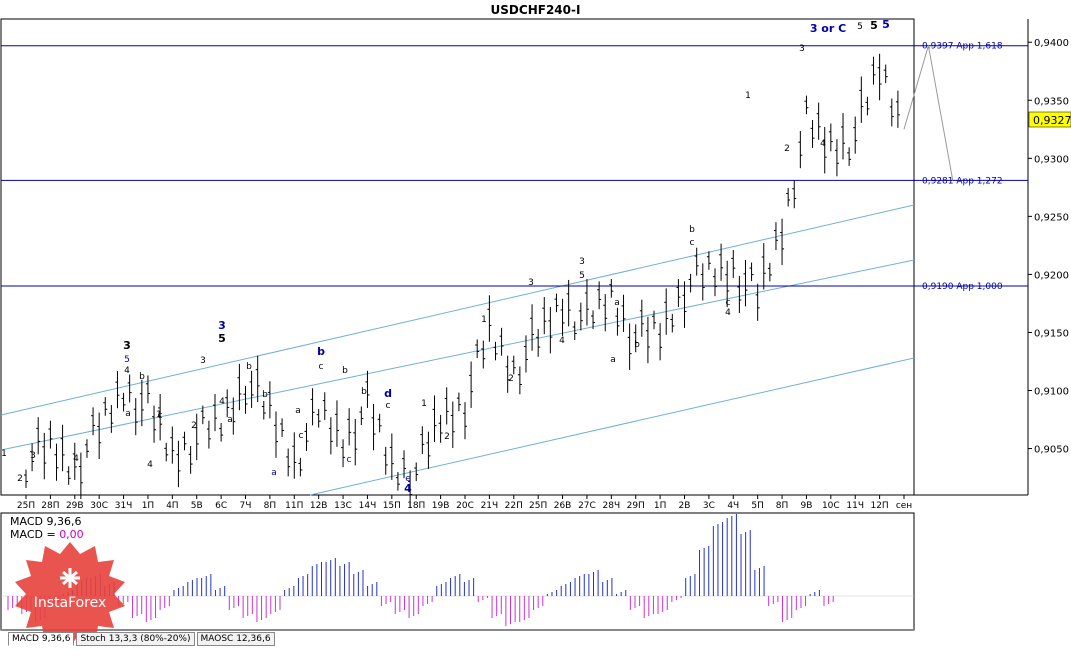 This screenshot has height=661, width=1071. What do you see at coordinates (1051, 450) in the screenshot?
I see `y-tick-label: 0,9050` at bounding box center [1051, 450].